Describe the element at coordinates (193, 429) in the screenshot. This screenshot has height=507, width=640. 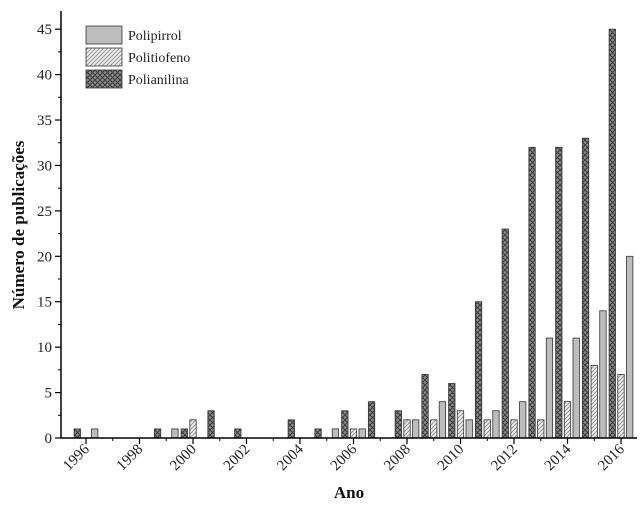
I see `bar-politiofeno-2000` at that location.